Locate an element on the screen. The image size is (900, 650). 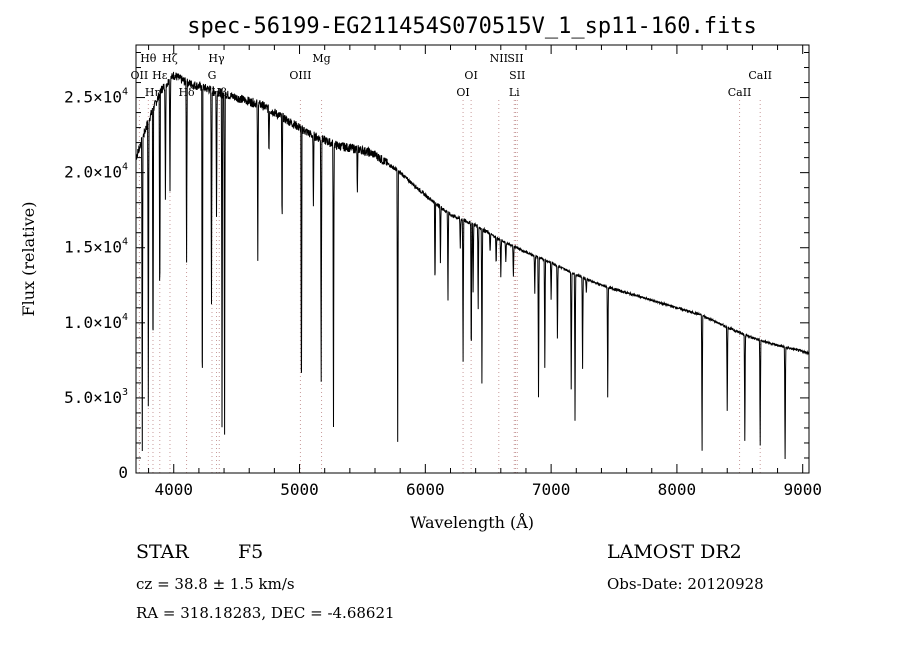
line-label-4: Hζ is located at coordinates (170, 58).